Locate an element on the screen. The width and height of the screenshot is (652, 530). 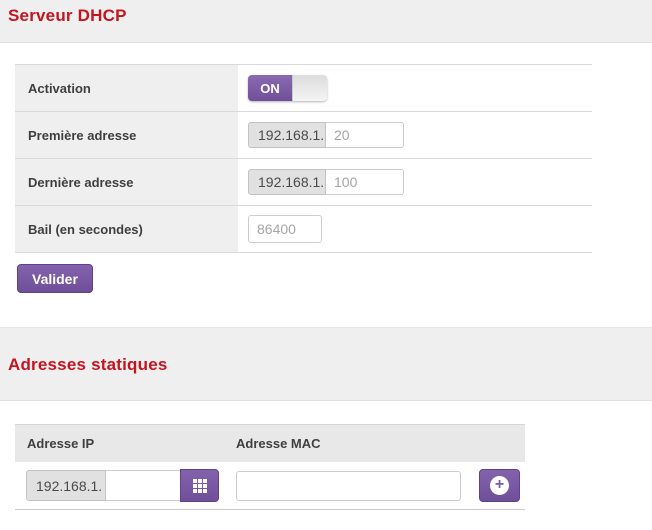
add-static-address-button: + is located at coordinates (499, 485).